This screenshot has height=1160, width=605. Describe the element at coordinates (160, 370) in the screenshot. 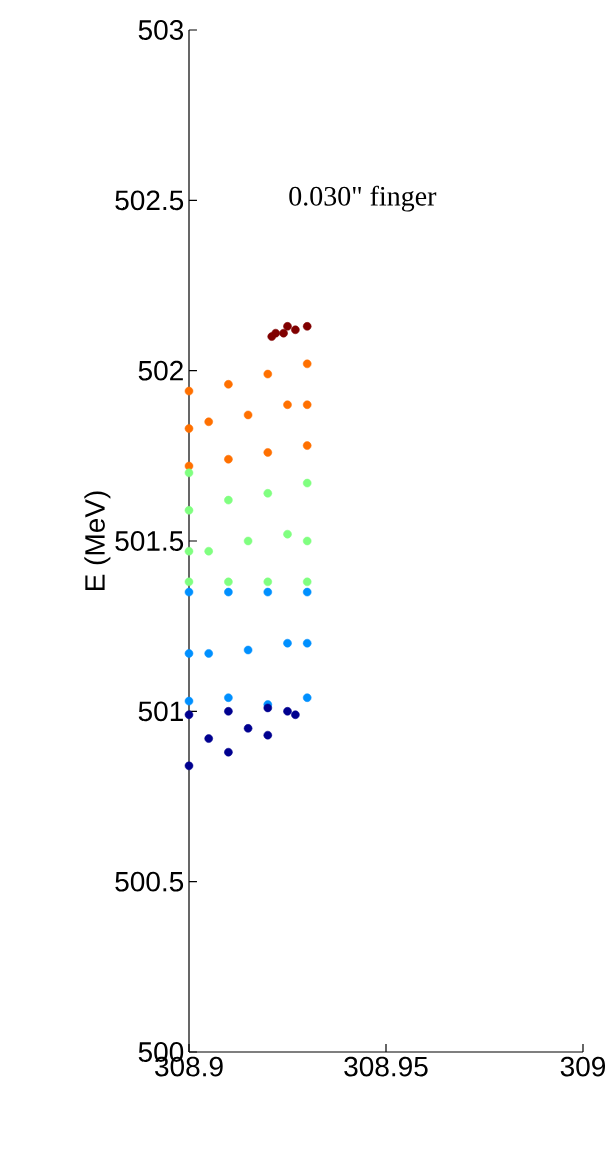

I see `y-tick-label: 502` at that location.